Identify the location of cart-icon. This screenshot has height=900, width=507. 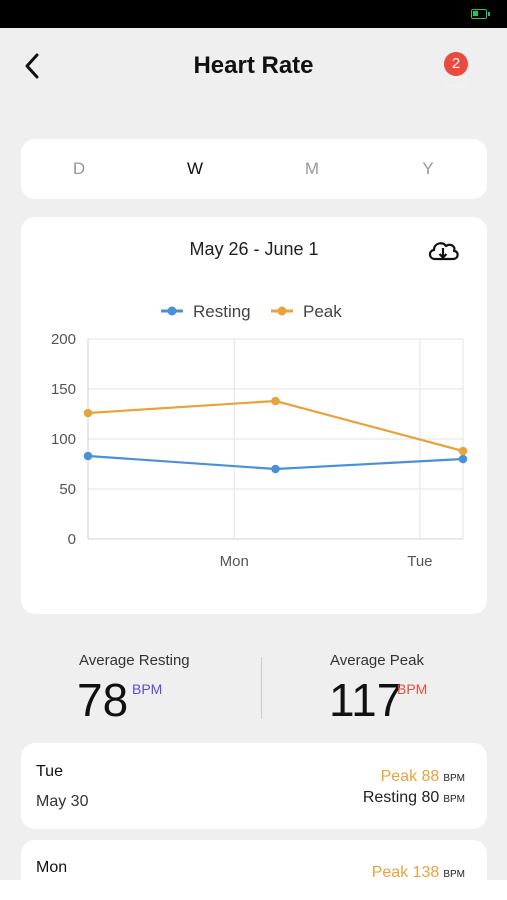
(455, 84).